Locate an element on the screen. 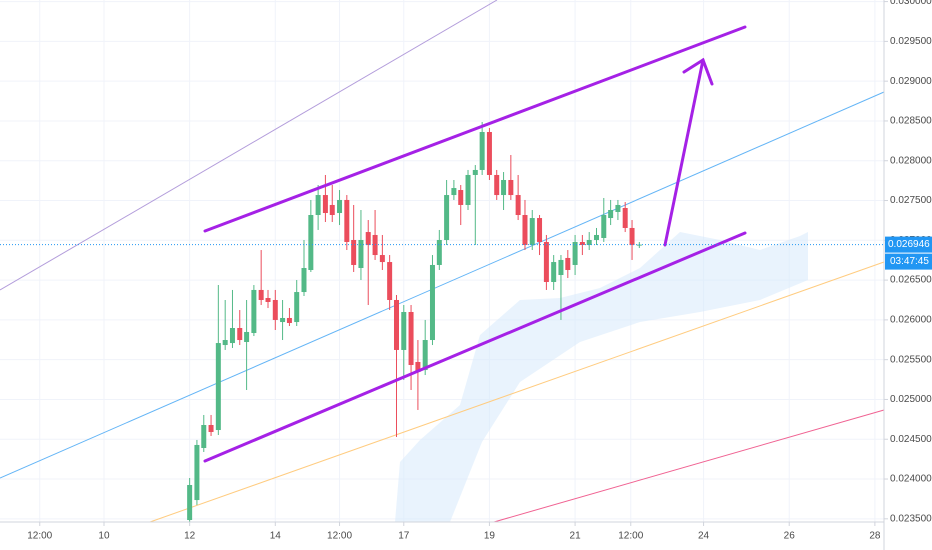  countdown-label: 03:47:45 is located at coordinates (909, 261).